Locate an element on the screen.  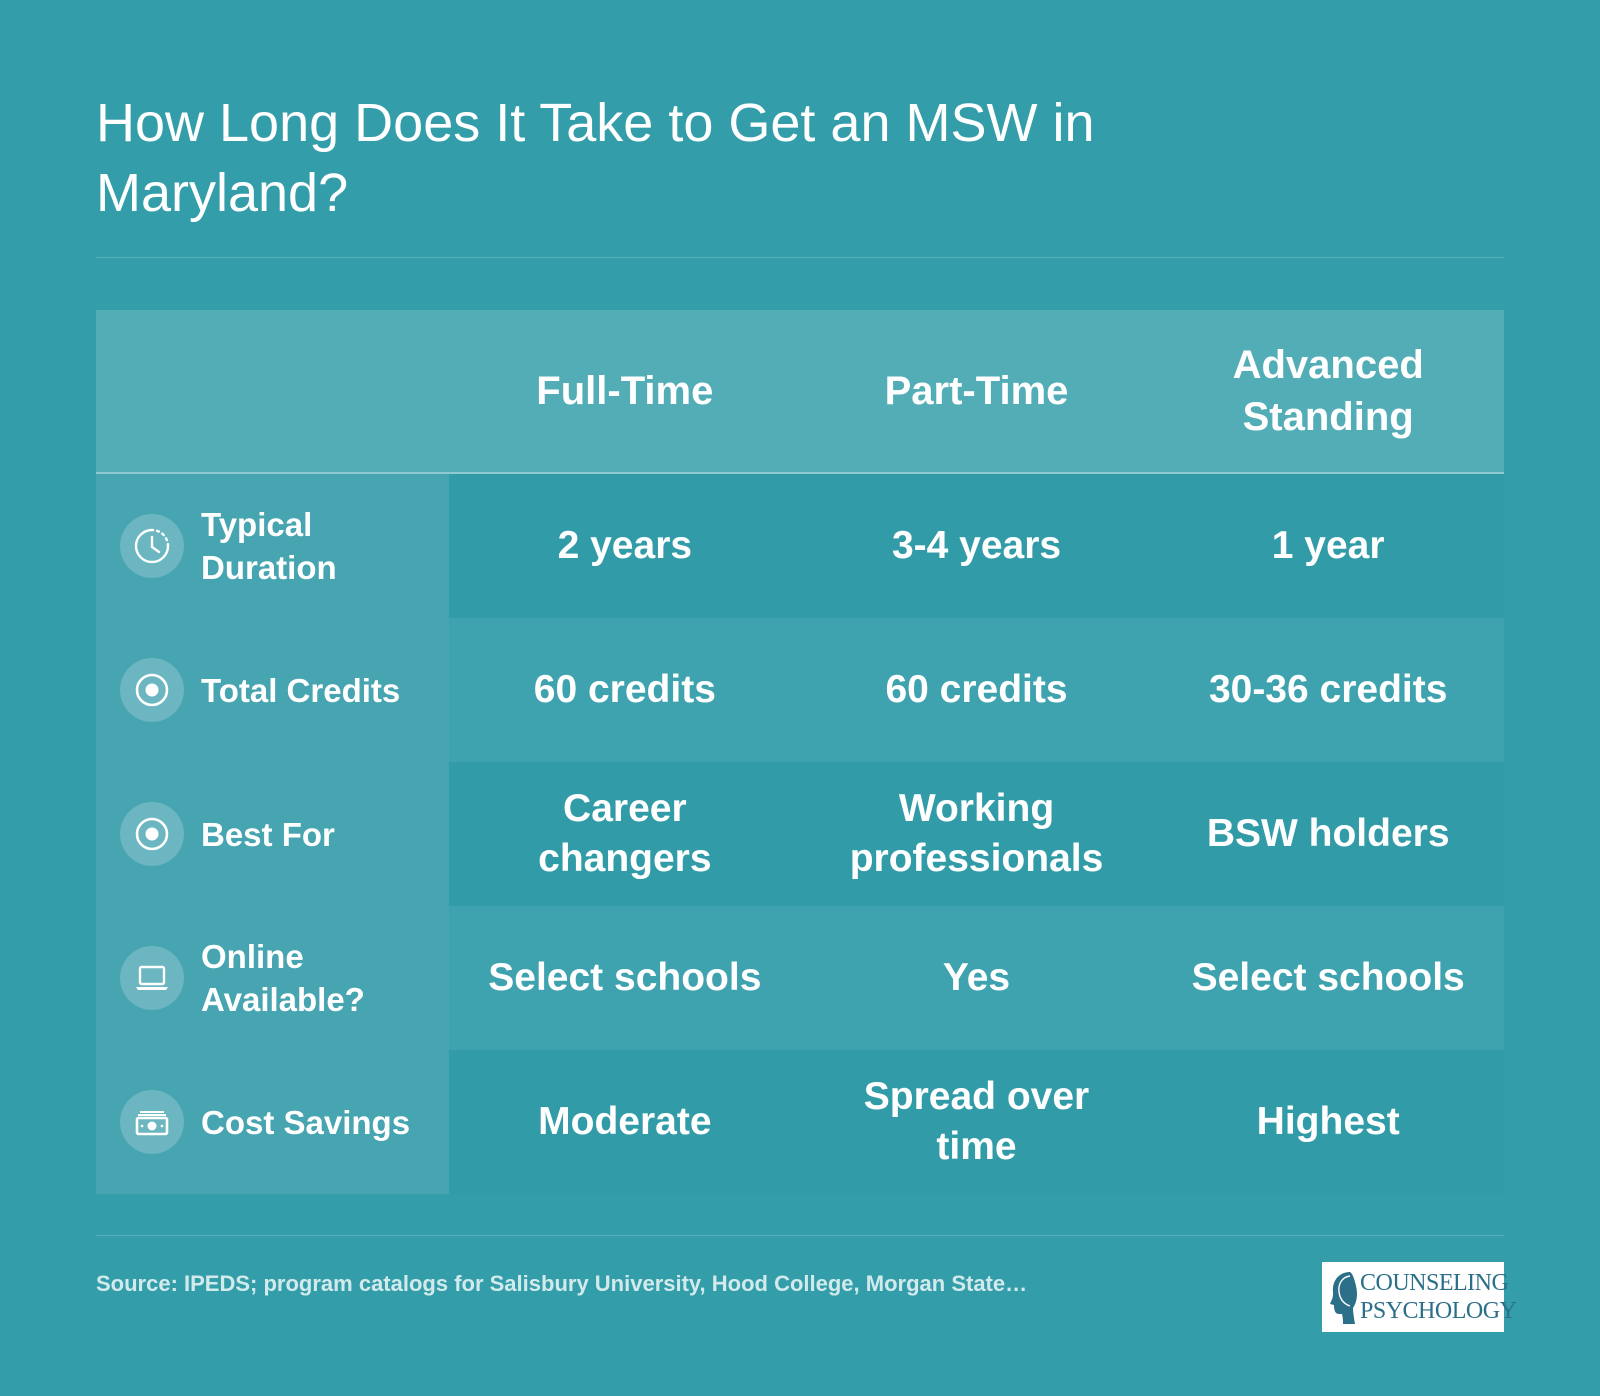
column-header-part-time: Part-Time is located at coordinates (976, 391).